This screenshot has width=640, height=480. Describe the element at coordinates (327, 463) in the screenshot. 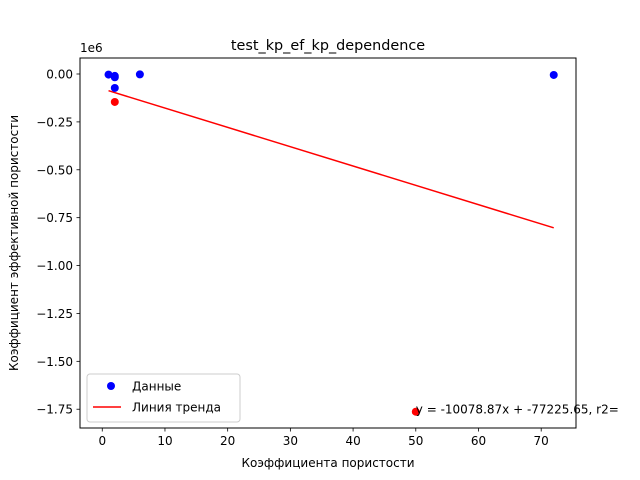

I see `x-axis-label: Коэффициента пористости` at that location.